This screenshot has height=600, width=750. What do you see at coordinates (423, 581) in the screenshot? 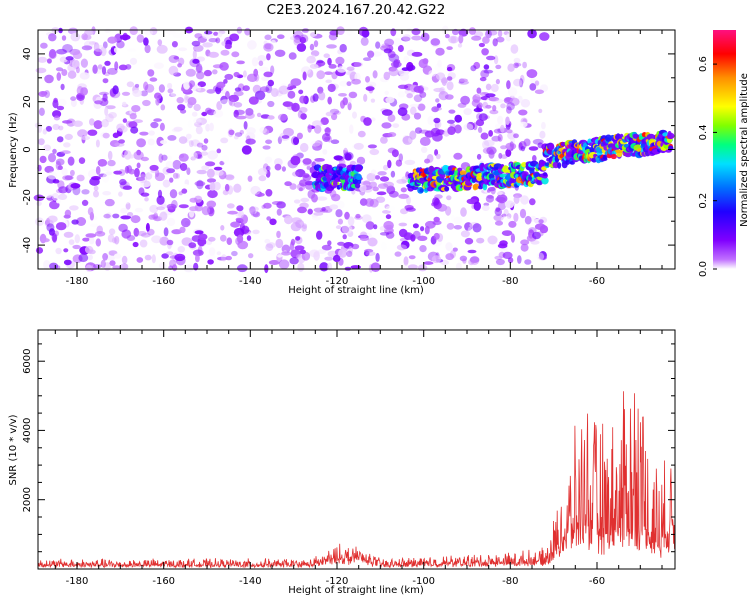
I see `snr-x-tick-label: -100` at bounding box center [423, 581].